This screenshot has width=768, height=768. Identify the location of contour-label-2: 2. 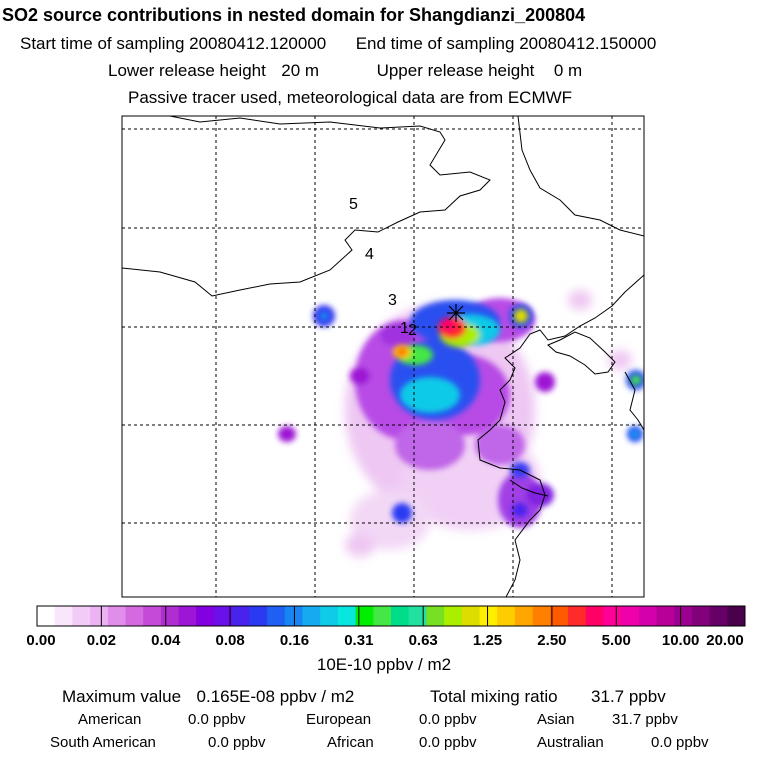
(412, 330).